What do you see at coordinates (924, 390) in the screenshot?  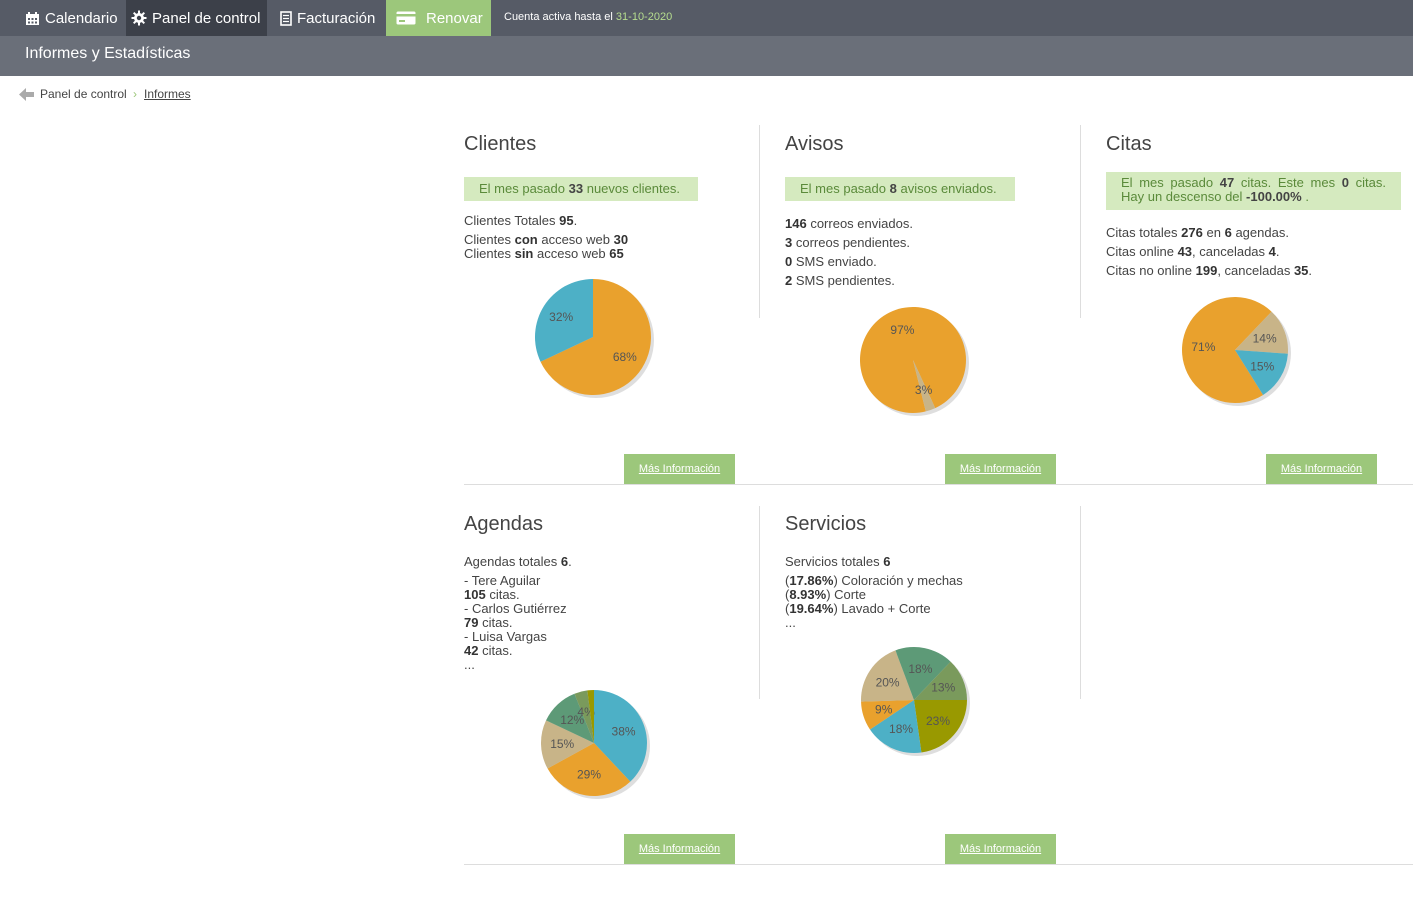 I see `pie-slice-label: 3%` at bounding box center [924, 390].